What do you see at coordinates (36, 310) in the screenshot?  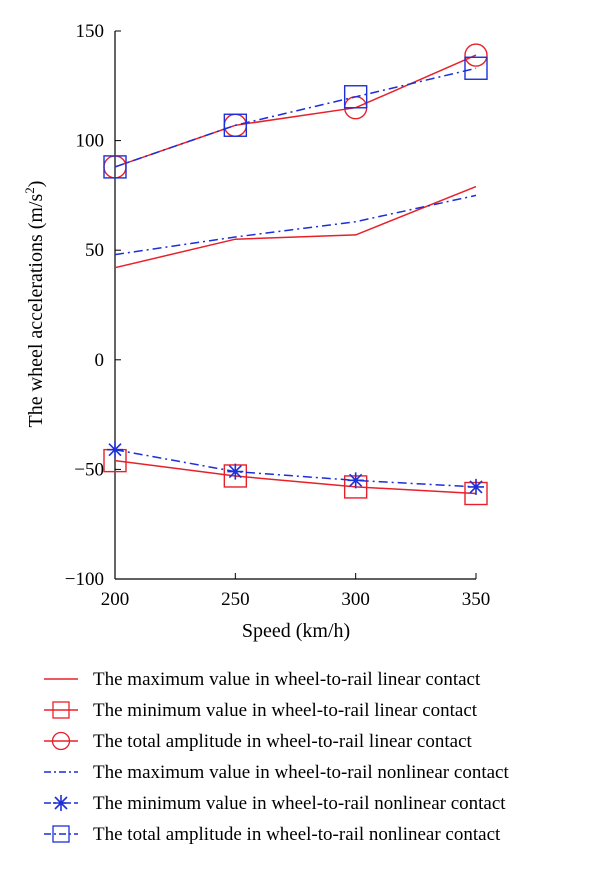 I see `y-axis-label-main: The wheel accelerations (m/s` at bounding box center [36, 310].